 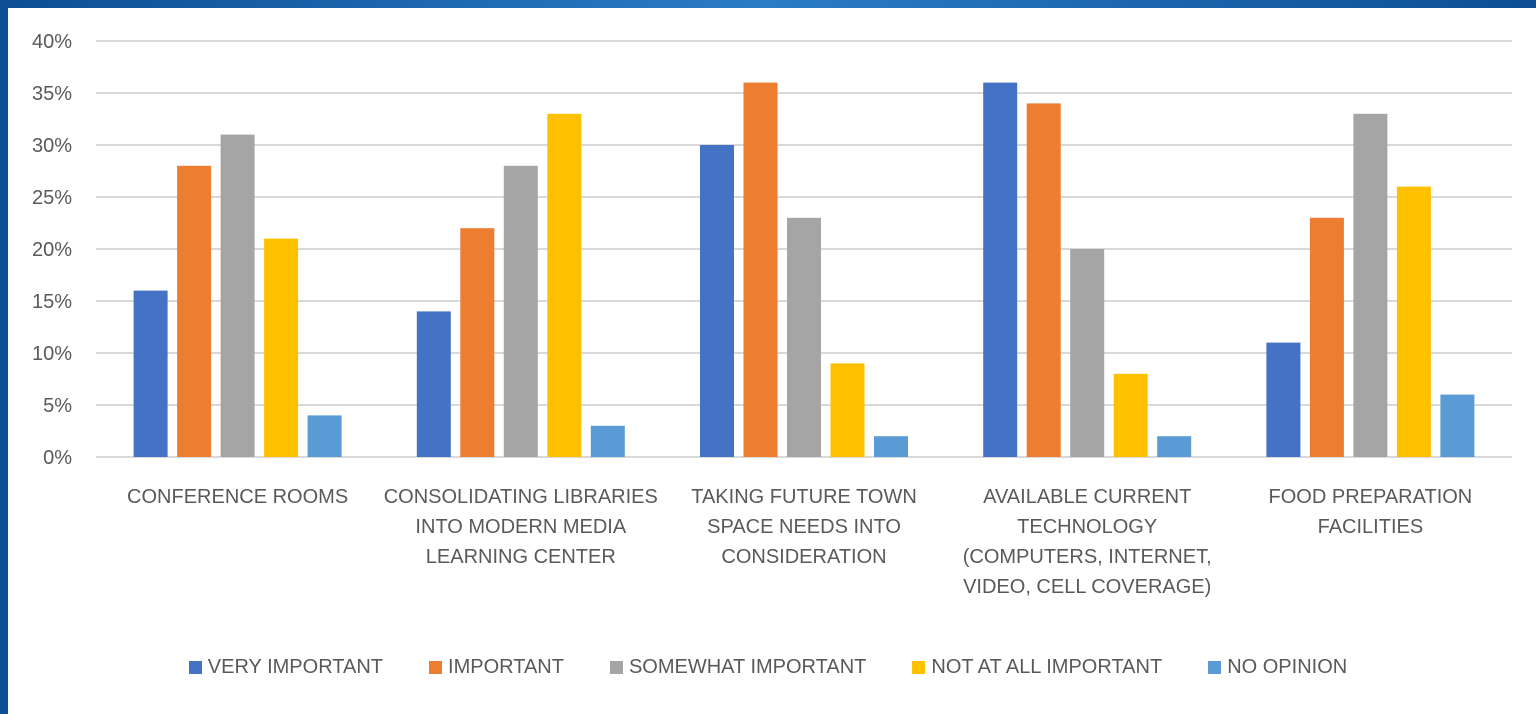 I want to click on x-category-label-line: CONSIDERATION, so click(x=803, y=557).